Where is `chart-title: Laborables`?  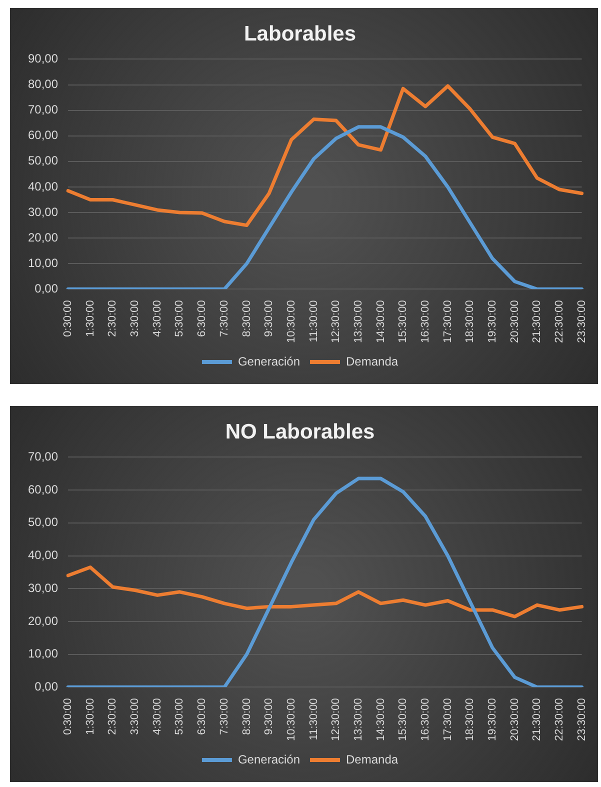 chart-title: Laborables is located at coordinates (300, 34).